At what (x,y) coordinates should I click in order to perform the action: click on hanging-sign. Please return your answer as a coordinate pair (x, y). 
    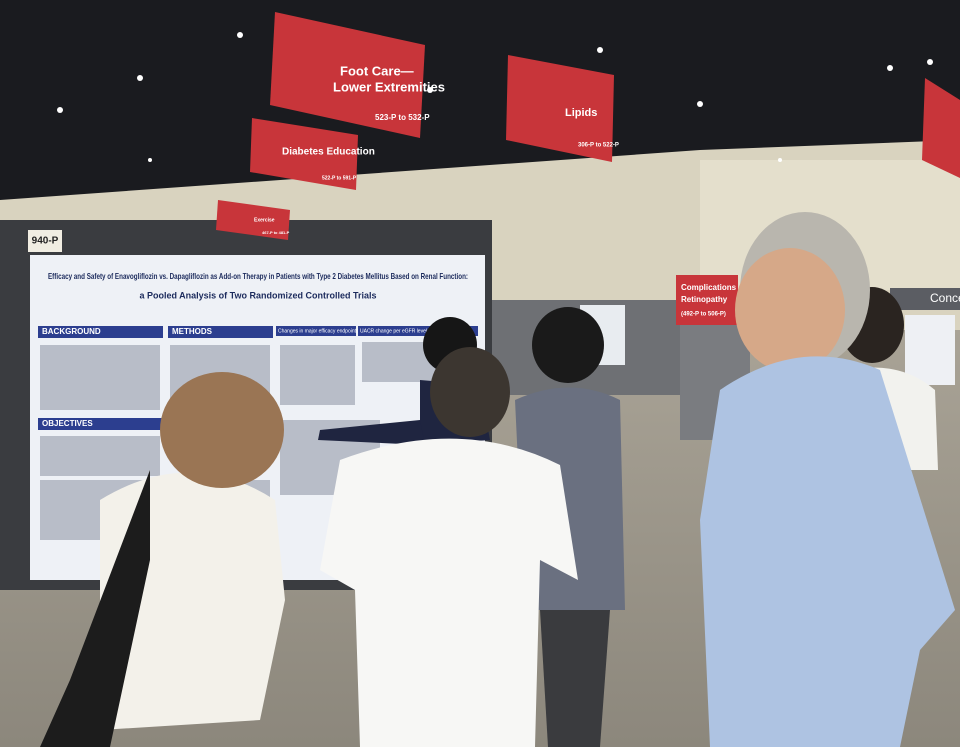
    Looking at the image, I should click on (941, 128).